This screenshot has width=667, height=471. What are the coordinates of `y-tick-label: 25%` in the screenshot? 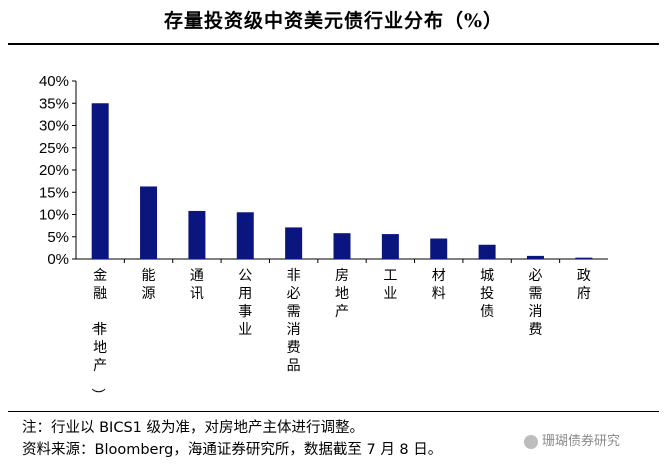 It's located at (54, 148).